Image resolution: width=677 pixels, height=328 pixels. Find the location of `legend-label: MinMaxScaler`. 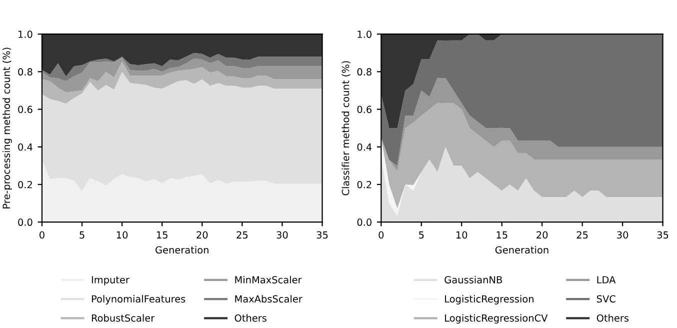

legend-label: MinMaxScaler is located at coordinates (268, 280).